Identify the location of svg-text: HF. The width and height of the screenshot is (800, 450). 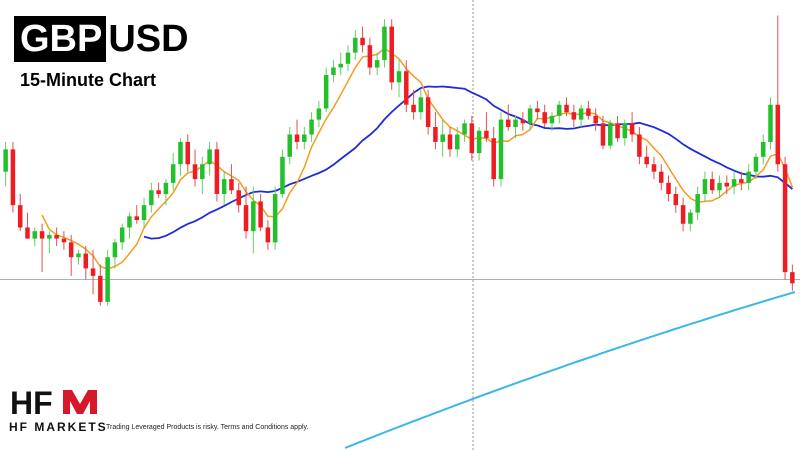
(31, 403).